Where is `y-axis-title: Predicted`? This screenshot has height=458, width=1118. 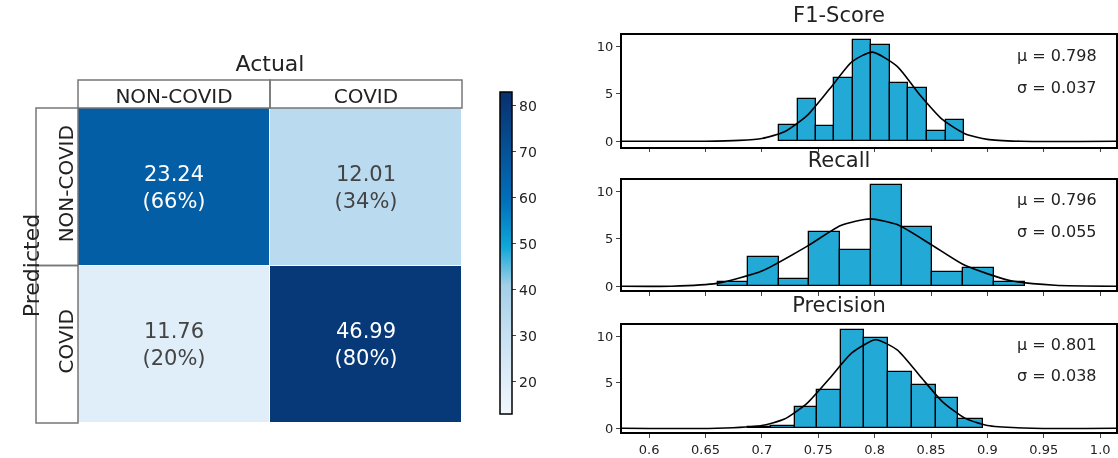 y-axis-title: Predicted is located at coordinates (31, 265).